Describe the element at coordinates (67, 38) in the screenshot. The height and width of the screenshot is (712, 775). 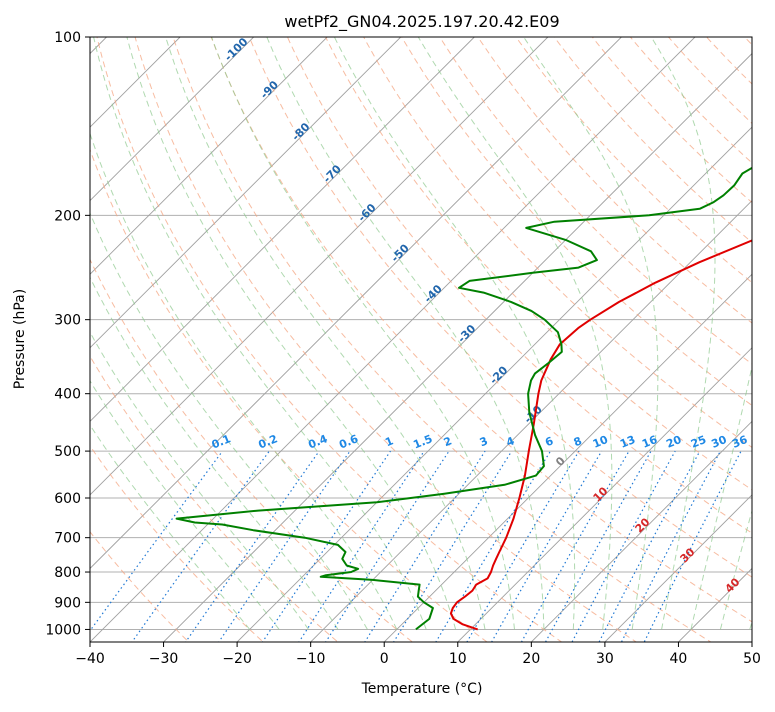
I see `y-tick-label: 100` at that location.